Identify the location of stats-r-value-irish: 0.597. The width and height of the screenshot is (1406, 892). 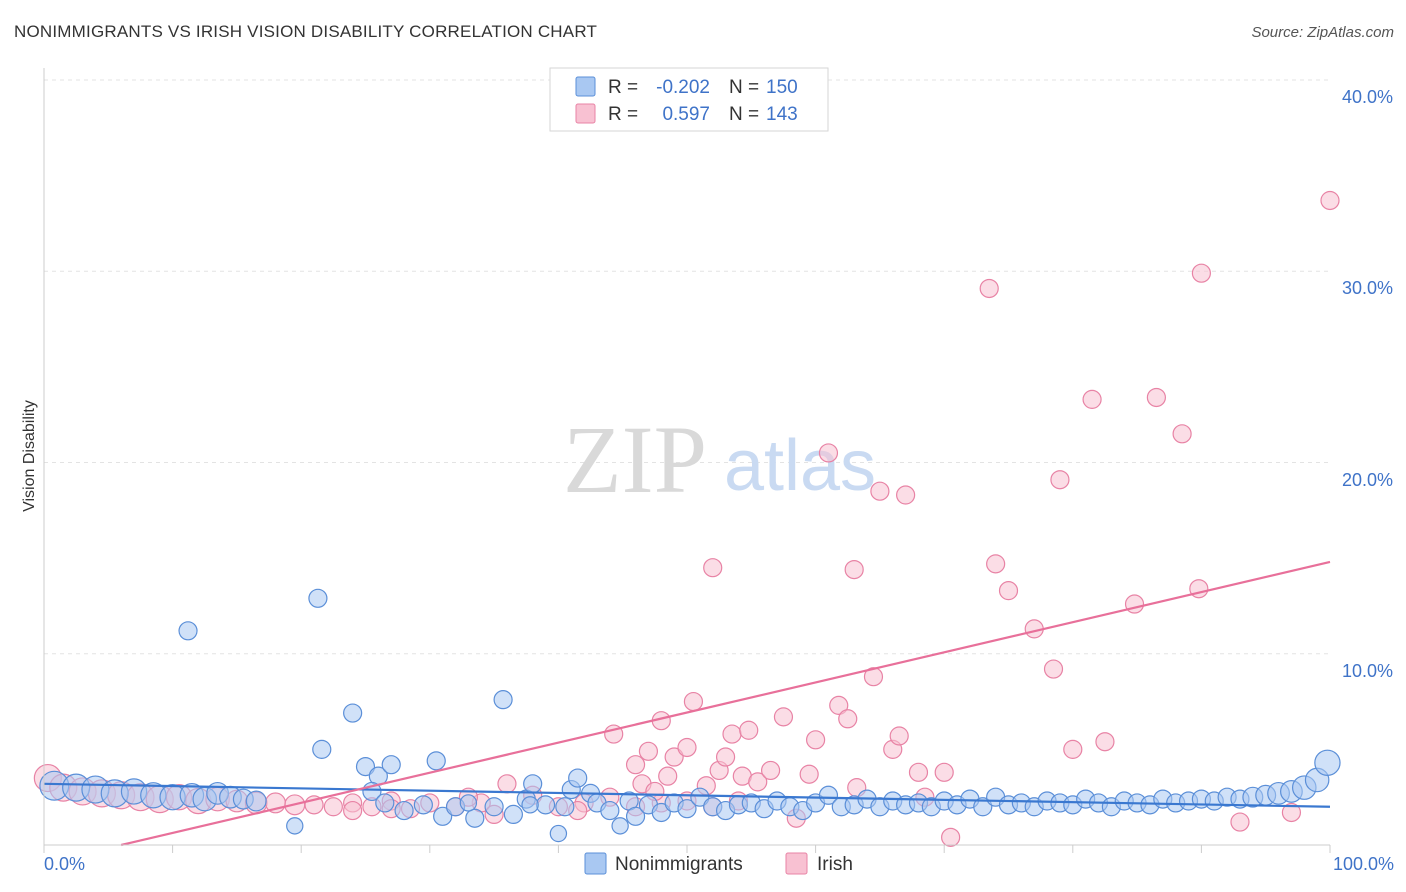
(686, 114).